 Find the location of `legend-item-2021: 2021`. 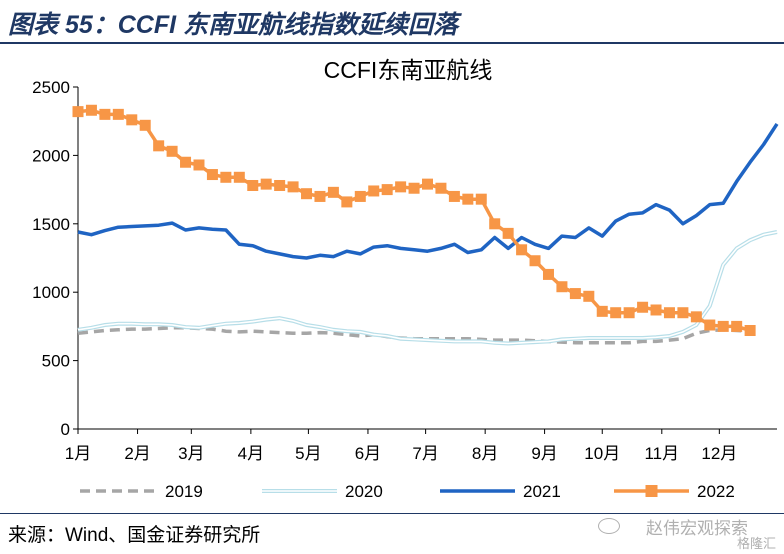

legend-item-2021: 2021 is located at coordinates (500, 491).